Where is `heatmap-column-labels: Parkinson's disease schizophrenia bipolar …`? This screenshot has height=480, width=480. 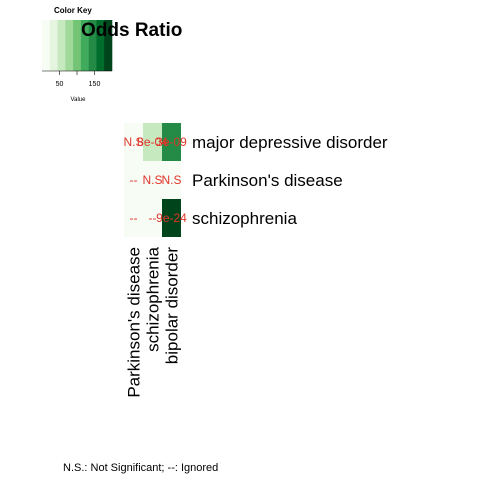
heatmap-column-labels: Parkinson's disease schizophrenia bipolar … is located at coordinates (153, 321).